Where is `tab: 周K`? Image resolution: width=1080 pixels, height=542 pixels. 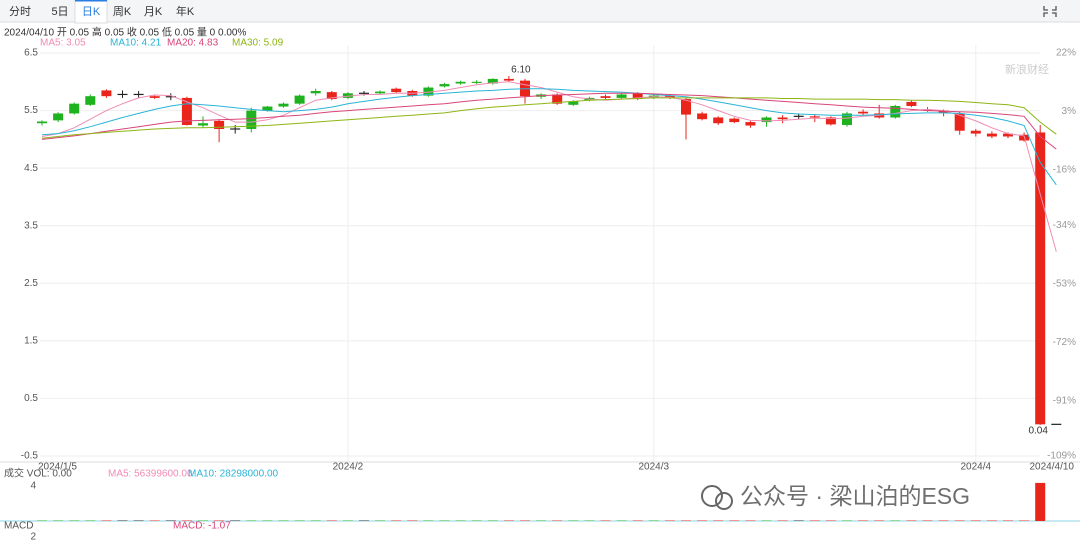 tab: 周K is located at coordinates (122, 11).